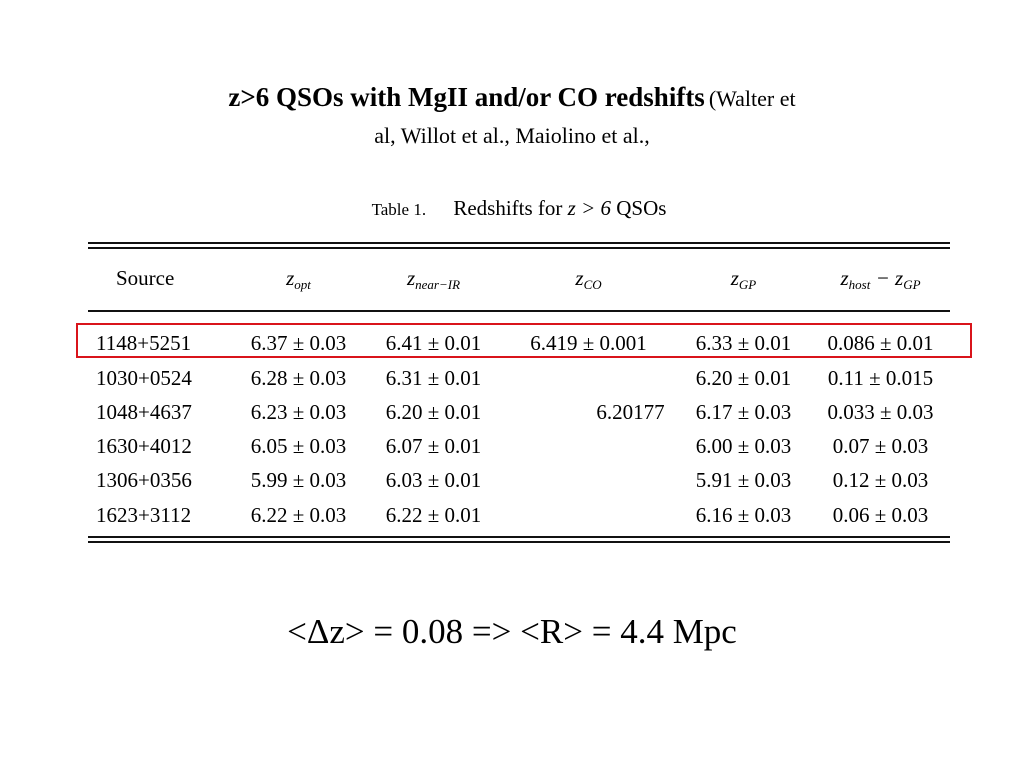 The height and width of the screenshot is (768, 1024). Describe the element at coordinates (433, 378) in the screenshot. I see `cell-z-near-ir: 6.31 ± 0.01` at that location.